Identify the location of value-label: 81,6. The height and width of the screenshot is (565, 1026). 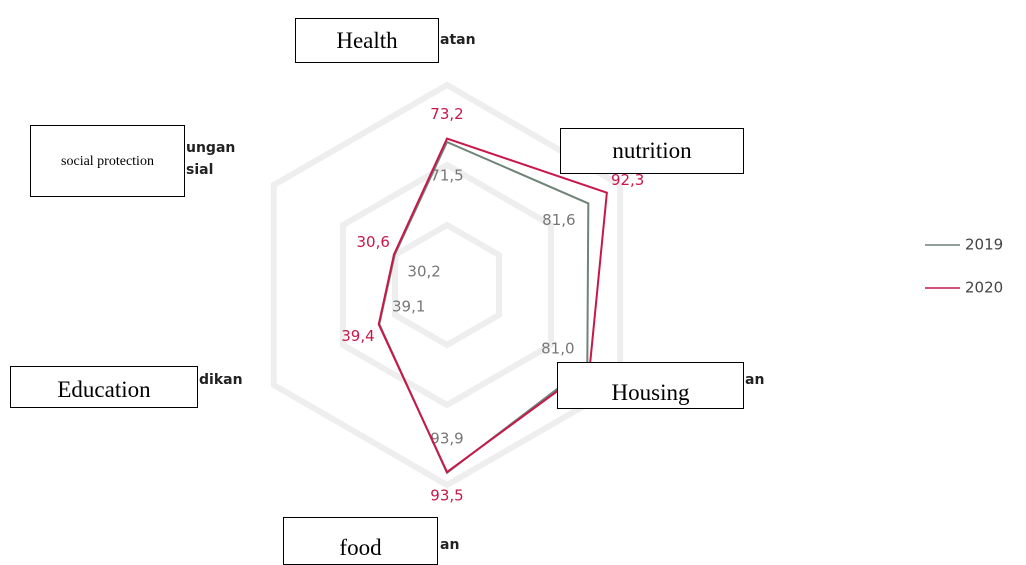
(558, 220).